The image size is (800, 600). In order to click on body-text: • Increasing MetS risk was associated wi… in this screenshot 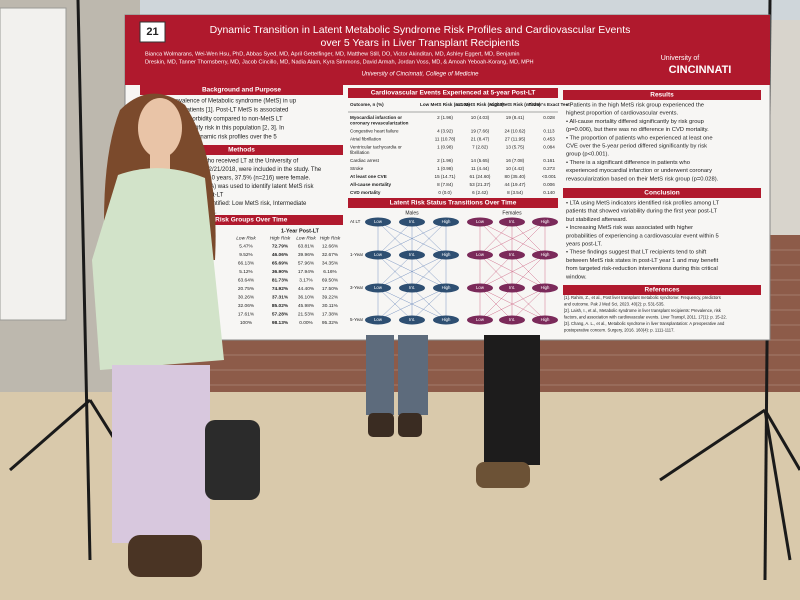, I will do `click(629, 228)`.